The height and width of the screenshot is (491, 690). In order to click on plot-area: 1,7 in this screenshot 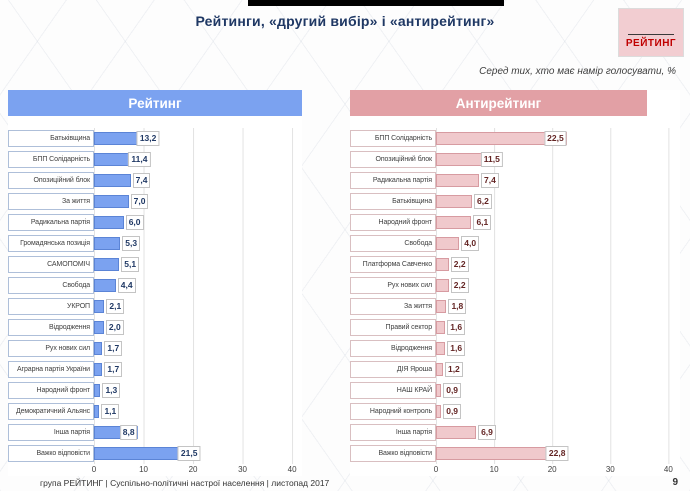, I will do `click(198, 348)`.